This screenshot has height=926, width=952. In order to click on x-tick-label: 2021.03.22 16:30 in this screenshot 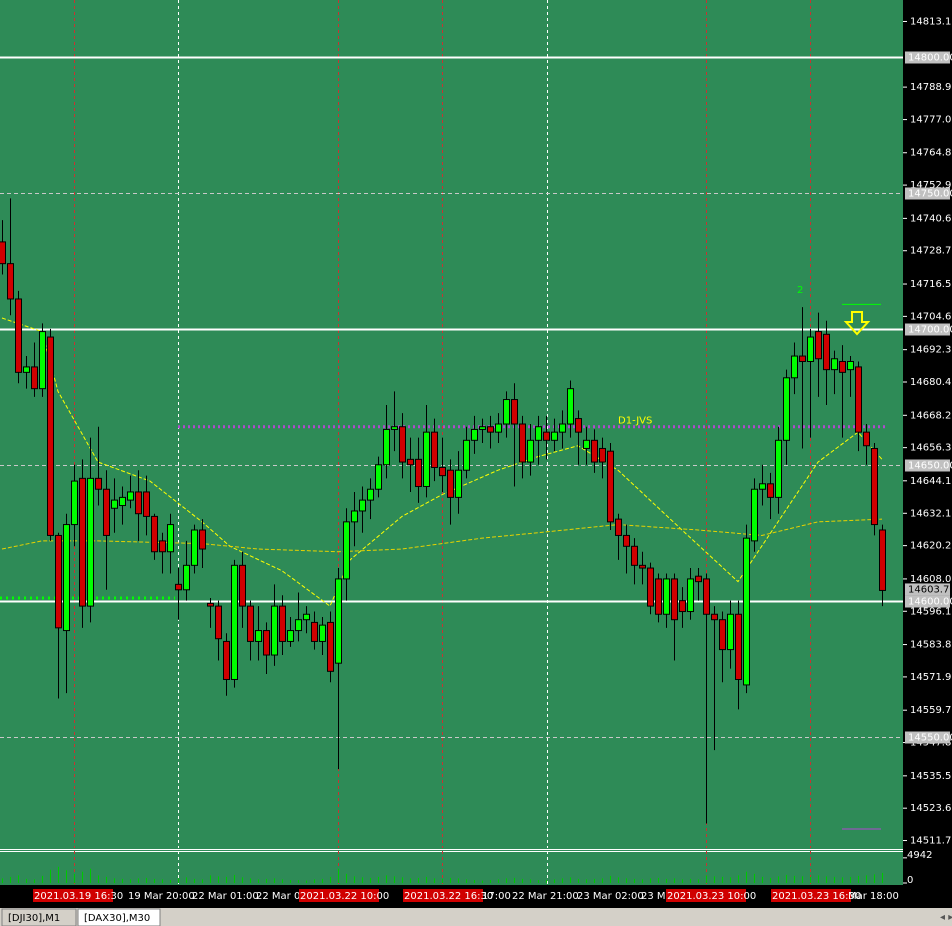, I will do `click(448, 896)`.